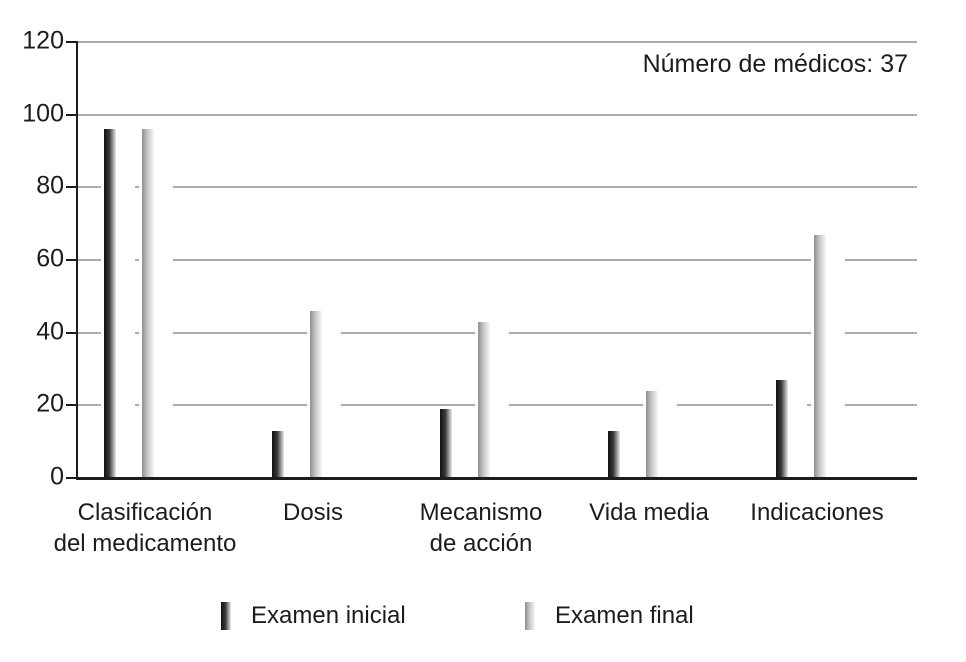 The height and width of the screenshot is (662, 966). What do you see at coordinates (624, 615) in the screenshot?
I see `legend-label-examen-final: Examen final` at bounding box center [624, 615].